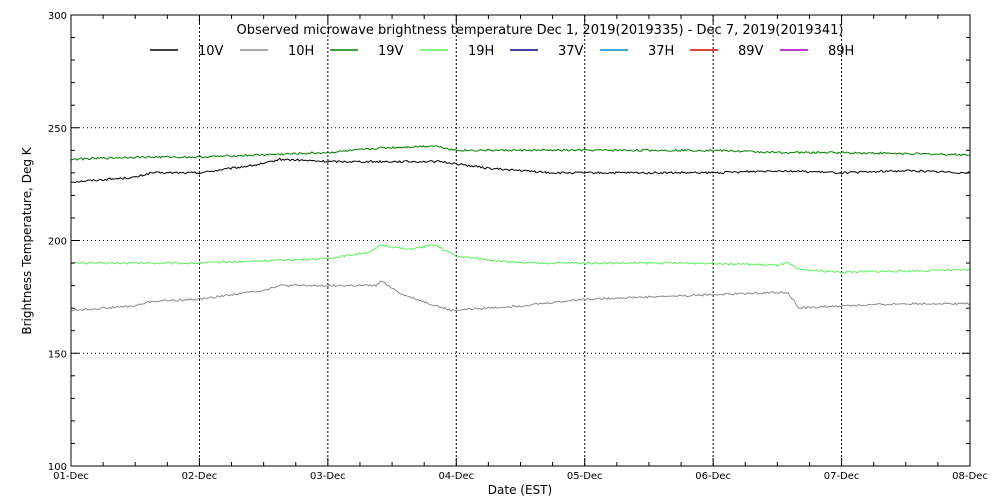  I want to click on series-line-19v, so click(520, 153).